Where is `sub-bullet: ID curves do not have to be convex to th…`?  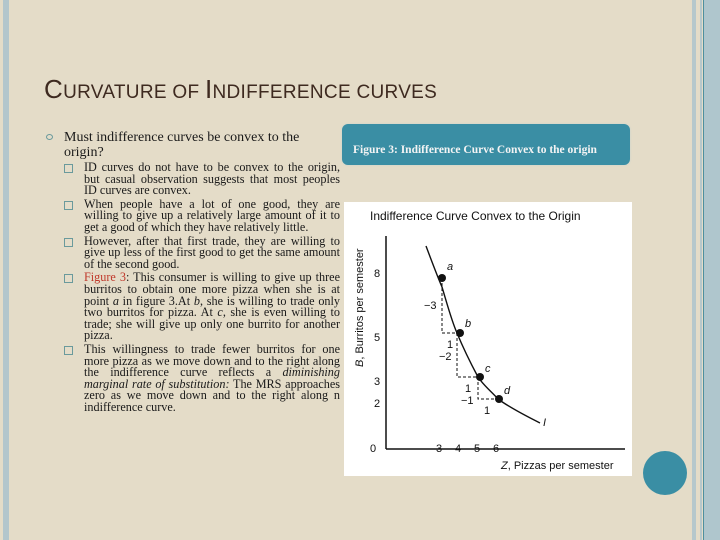
sub-bullet: ID curves do not have to be convex to th… is located at coordinates (202, 179).